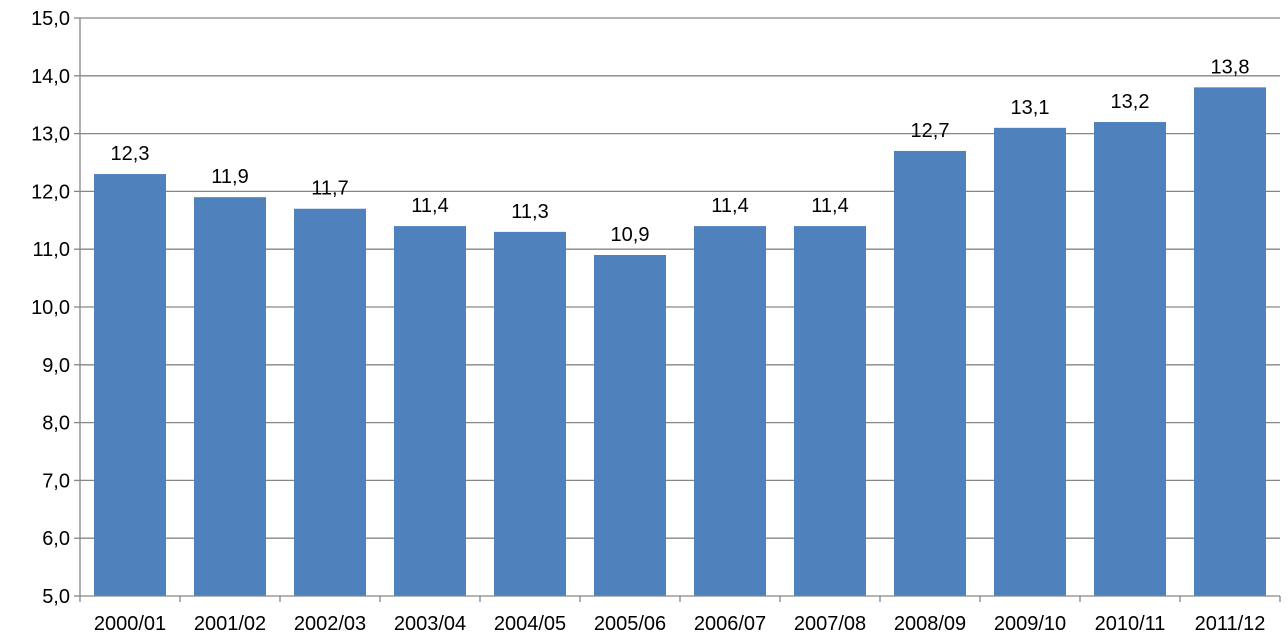  I want to click on x-tick-label: 2001/02, so click(230, 624).